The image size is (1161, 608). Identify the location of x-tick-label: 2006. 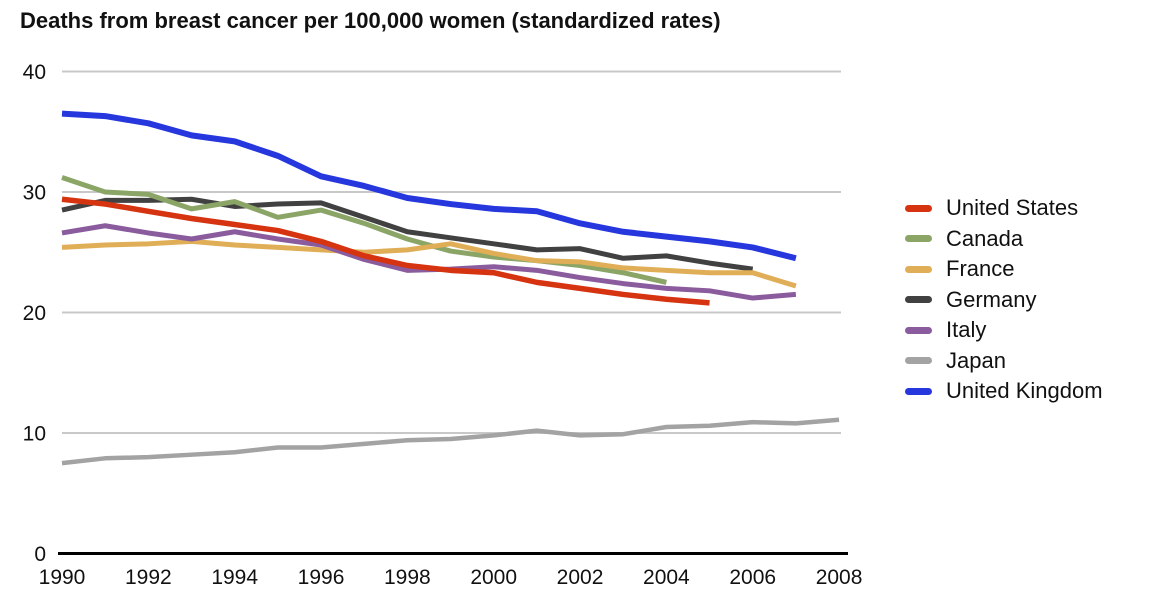
(752, 577).